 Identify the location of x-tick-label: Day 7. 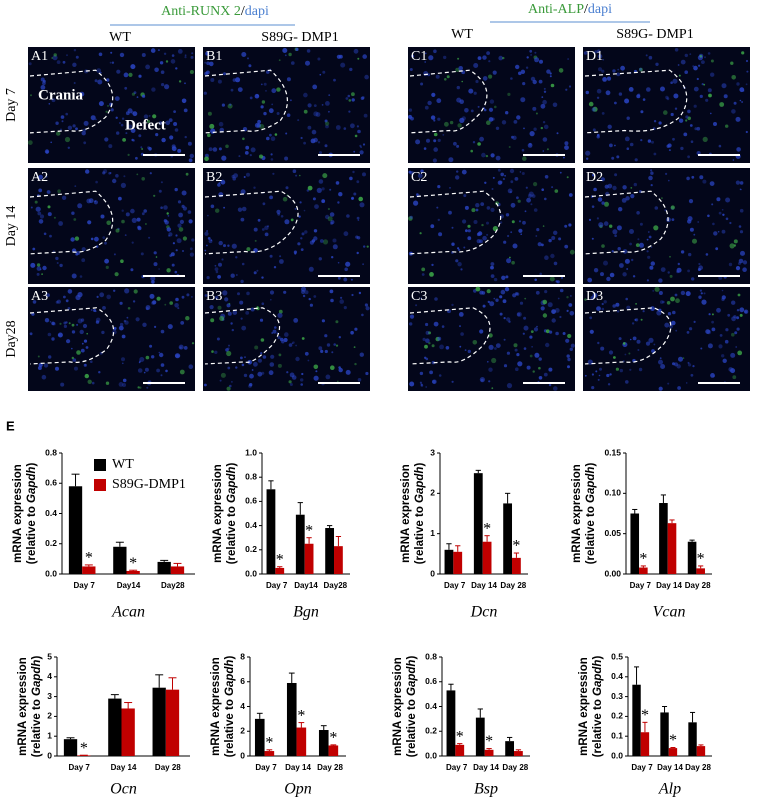
(457, 767).